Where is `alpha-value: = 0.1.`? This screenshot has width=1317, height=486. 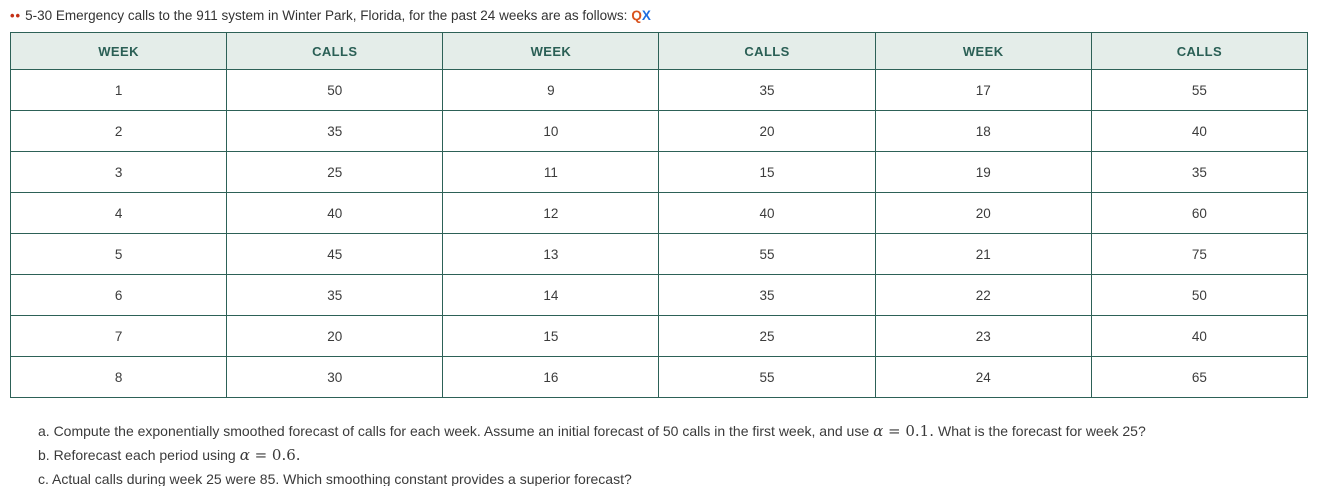
alpha-value: = 0.1. is located at coordinates (908, 431).